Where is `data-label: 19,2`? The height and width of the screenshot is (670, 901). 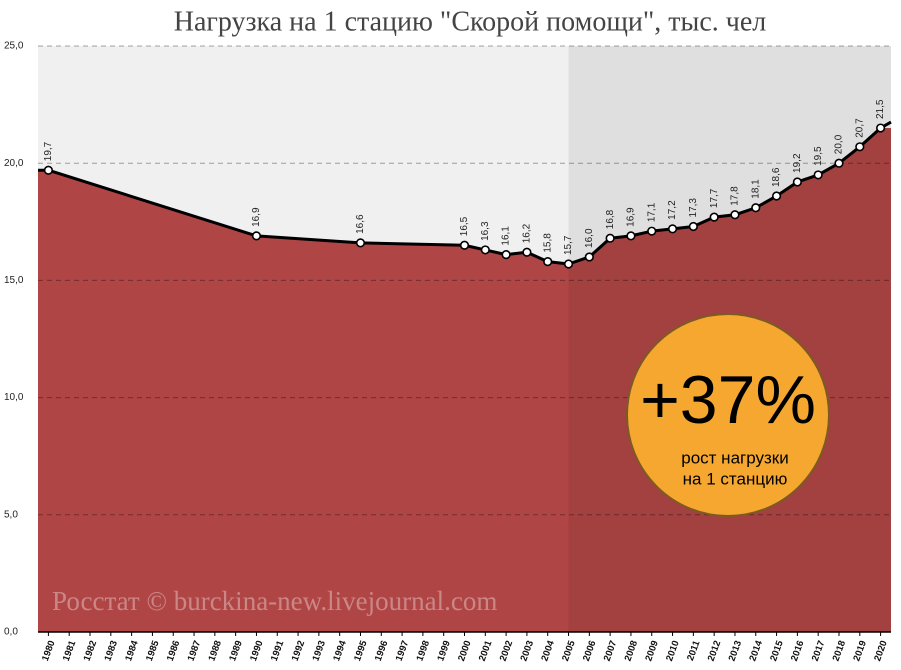 data-label: 19,2 is located at coordinates (797, 163).